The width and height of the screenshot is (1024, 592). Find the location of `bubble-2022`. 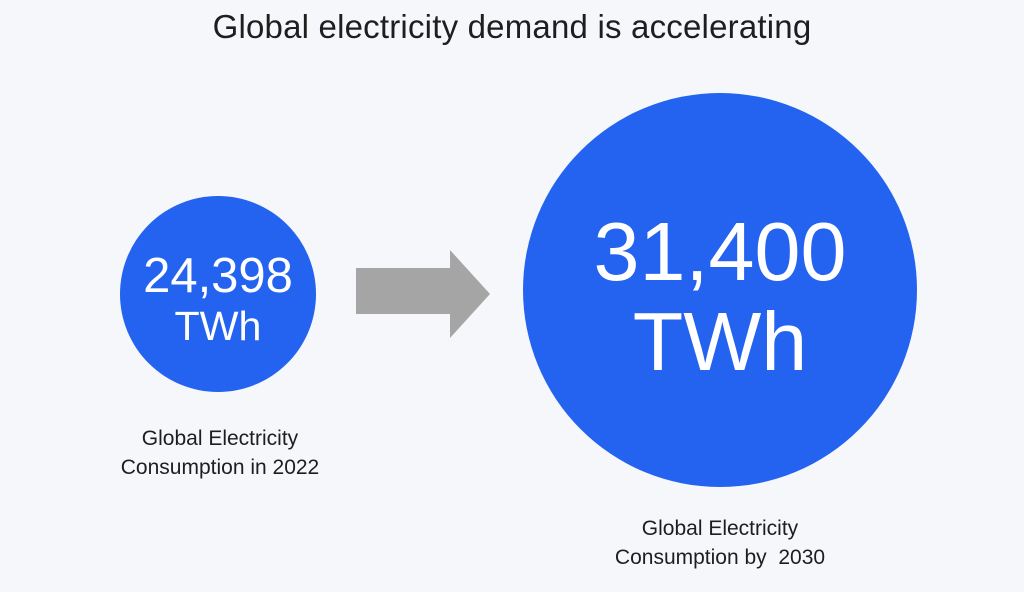

bubble-2022 is located at coordinates (218, 294).